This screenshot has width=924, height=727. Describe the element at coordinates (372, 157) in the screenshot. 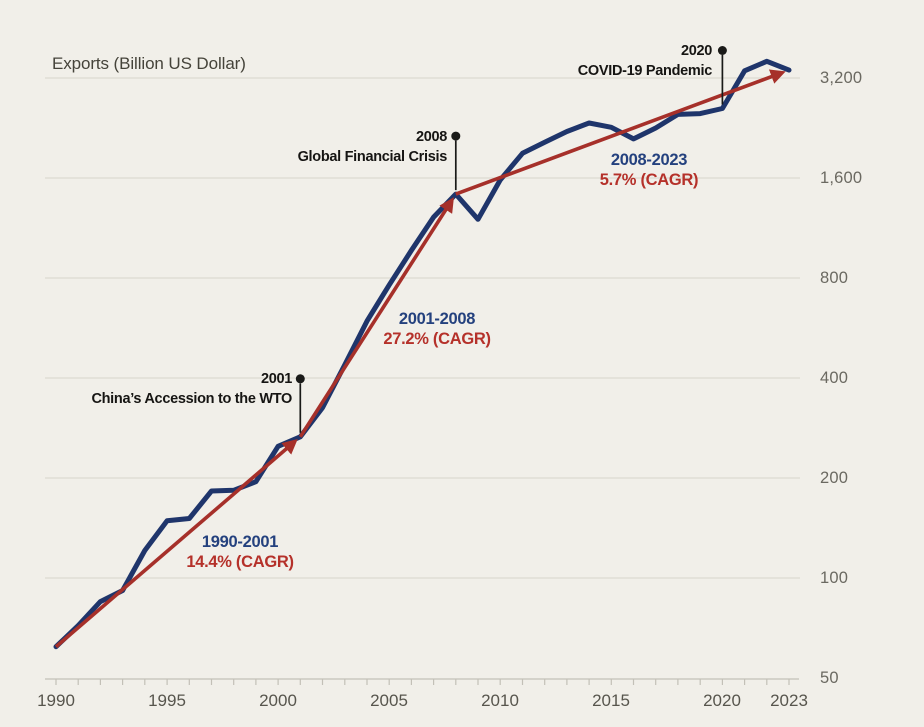

I see `annotation-text: Global Financial Crisis` at that location.